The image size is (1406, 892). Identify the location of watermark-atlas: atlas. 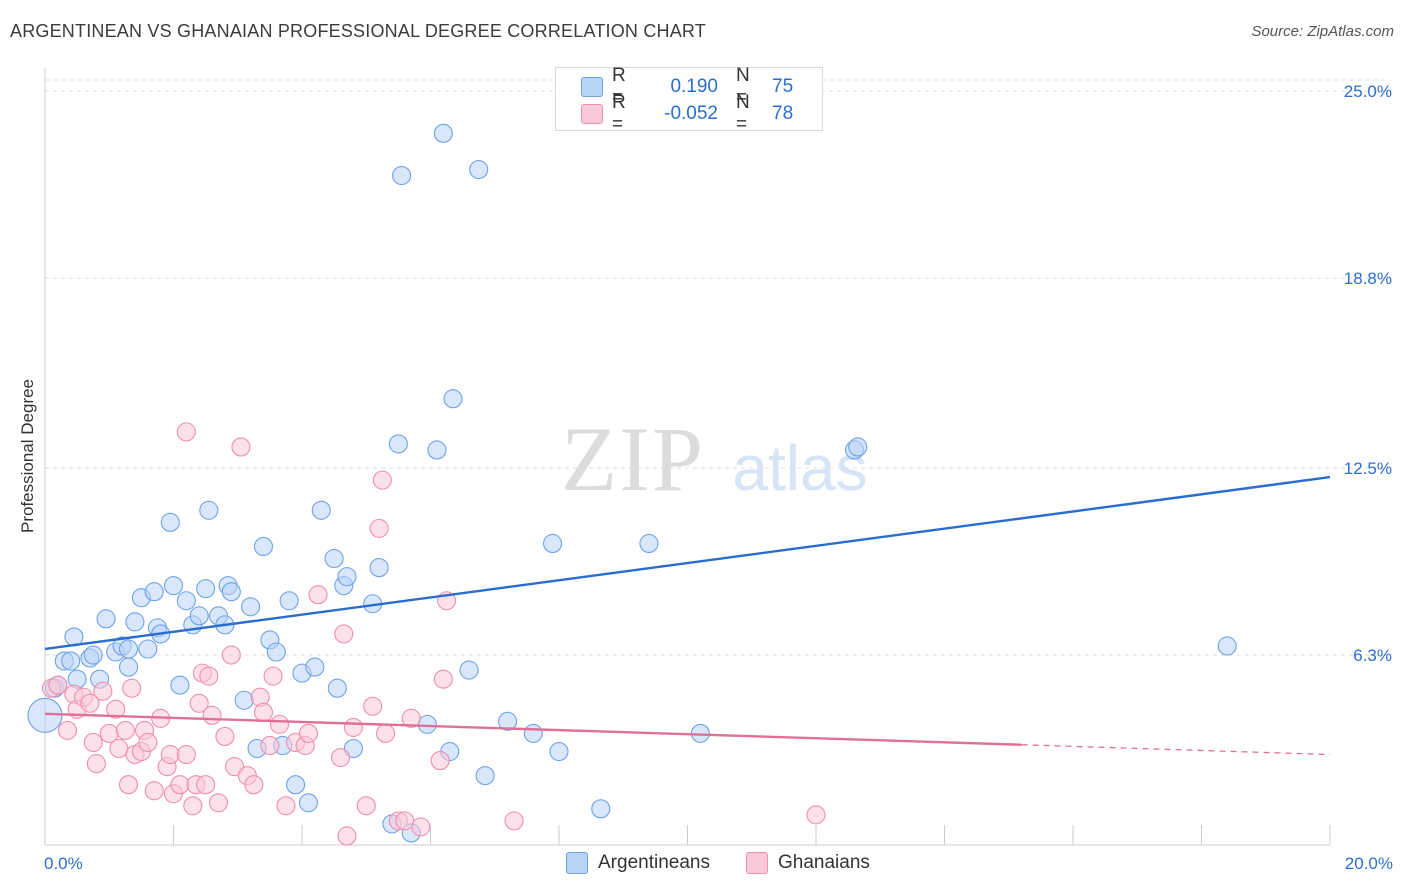
(799, 468).